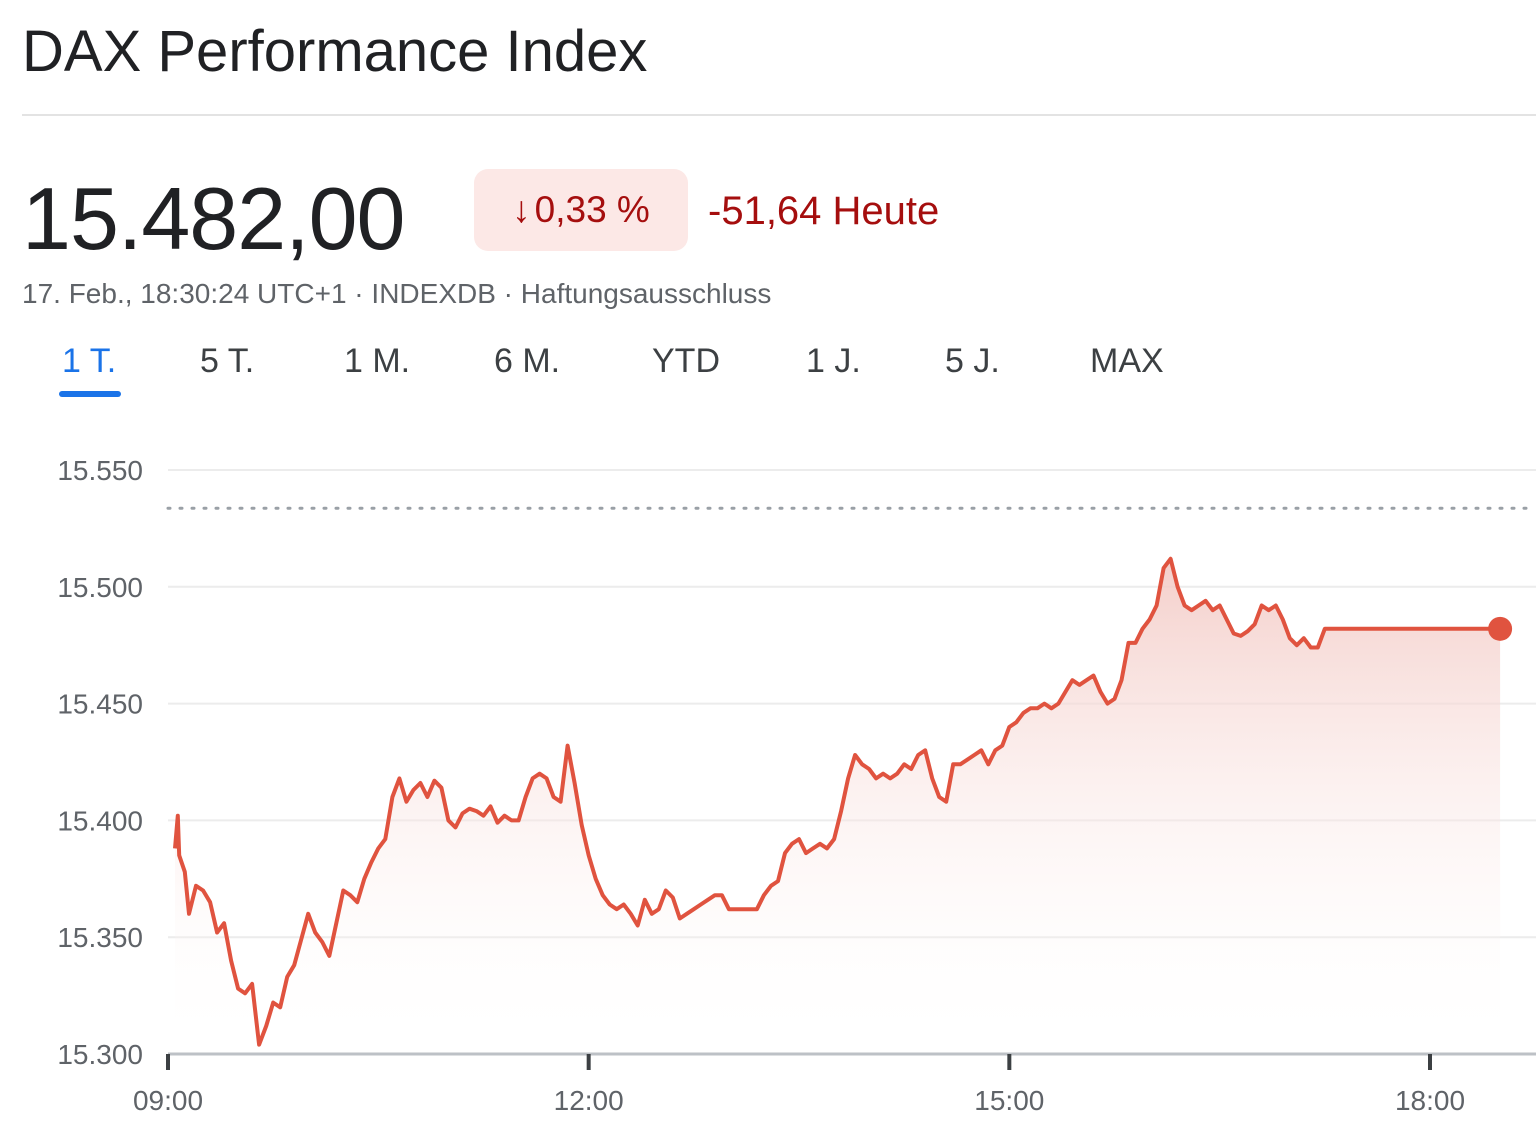  Describe the element at coordinates (833, 361) in the screenshot. I see `tab-1-year: 1 J.` at that location.